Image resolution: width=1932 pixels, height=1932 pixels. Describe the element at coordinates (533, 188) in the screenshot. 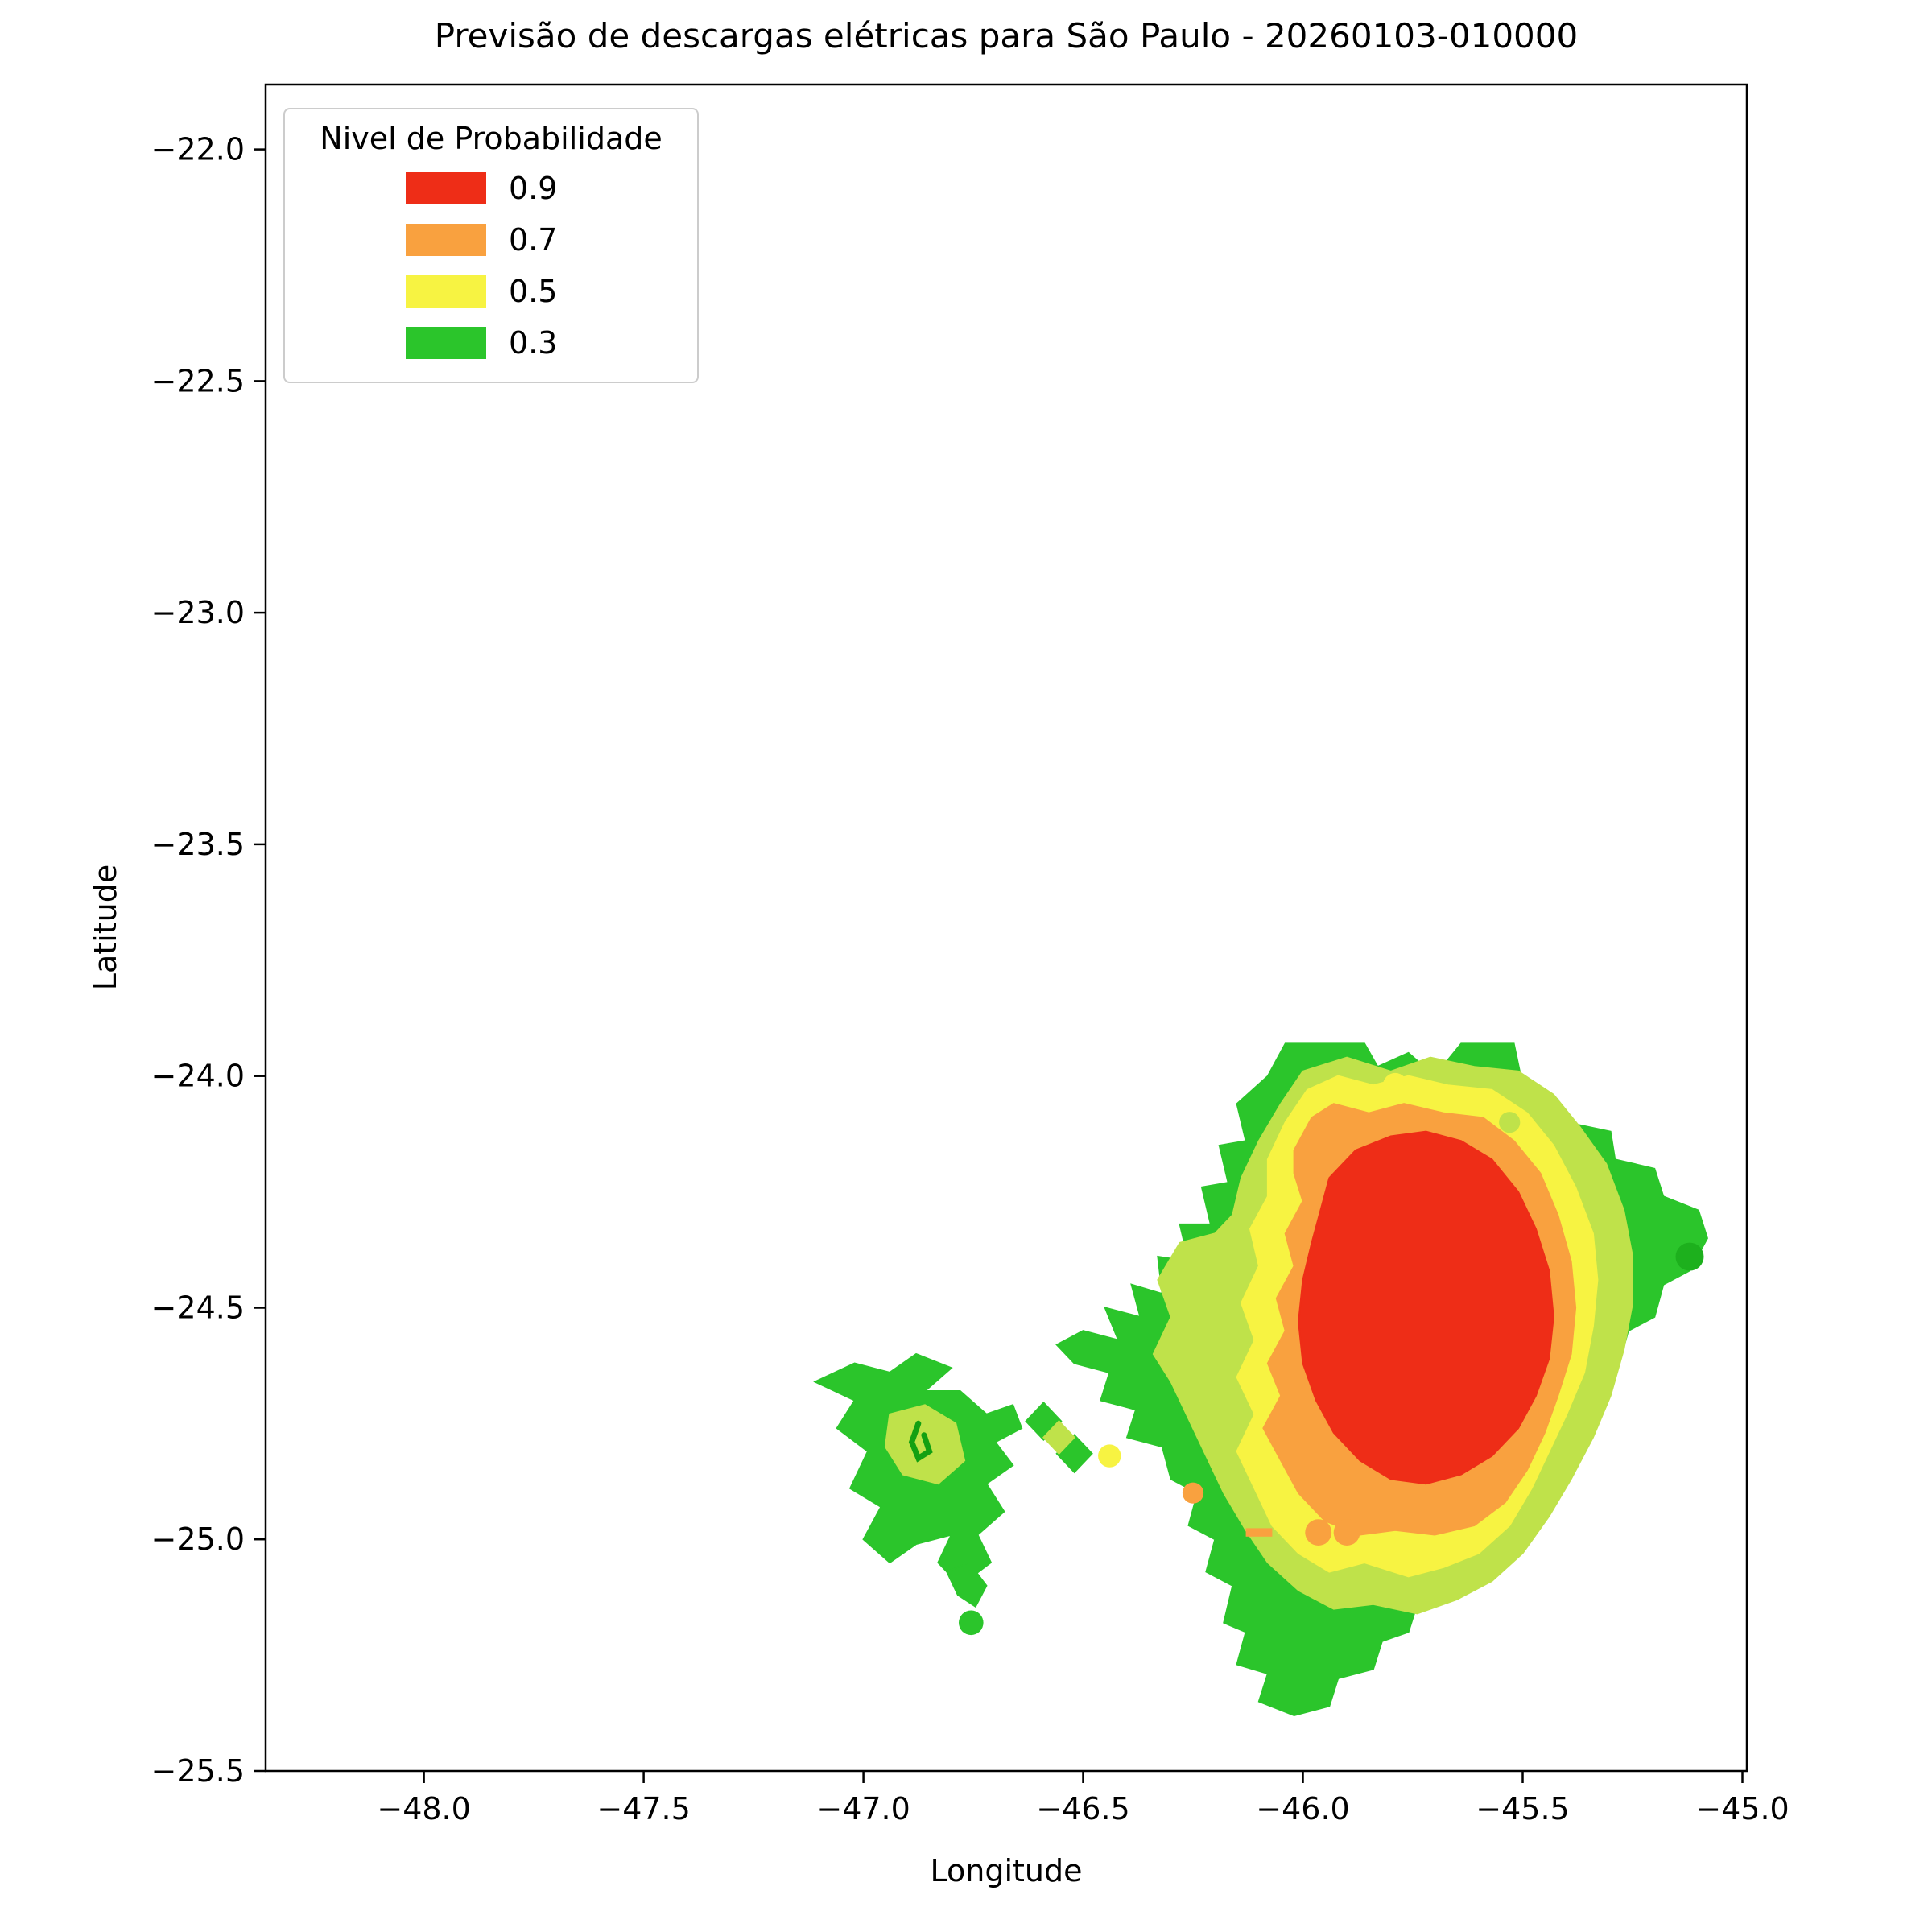

I see `legend-label-0: 0.9` at that location.